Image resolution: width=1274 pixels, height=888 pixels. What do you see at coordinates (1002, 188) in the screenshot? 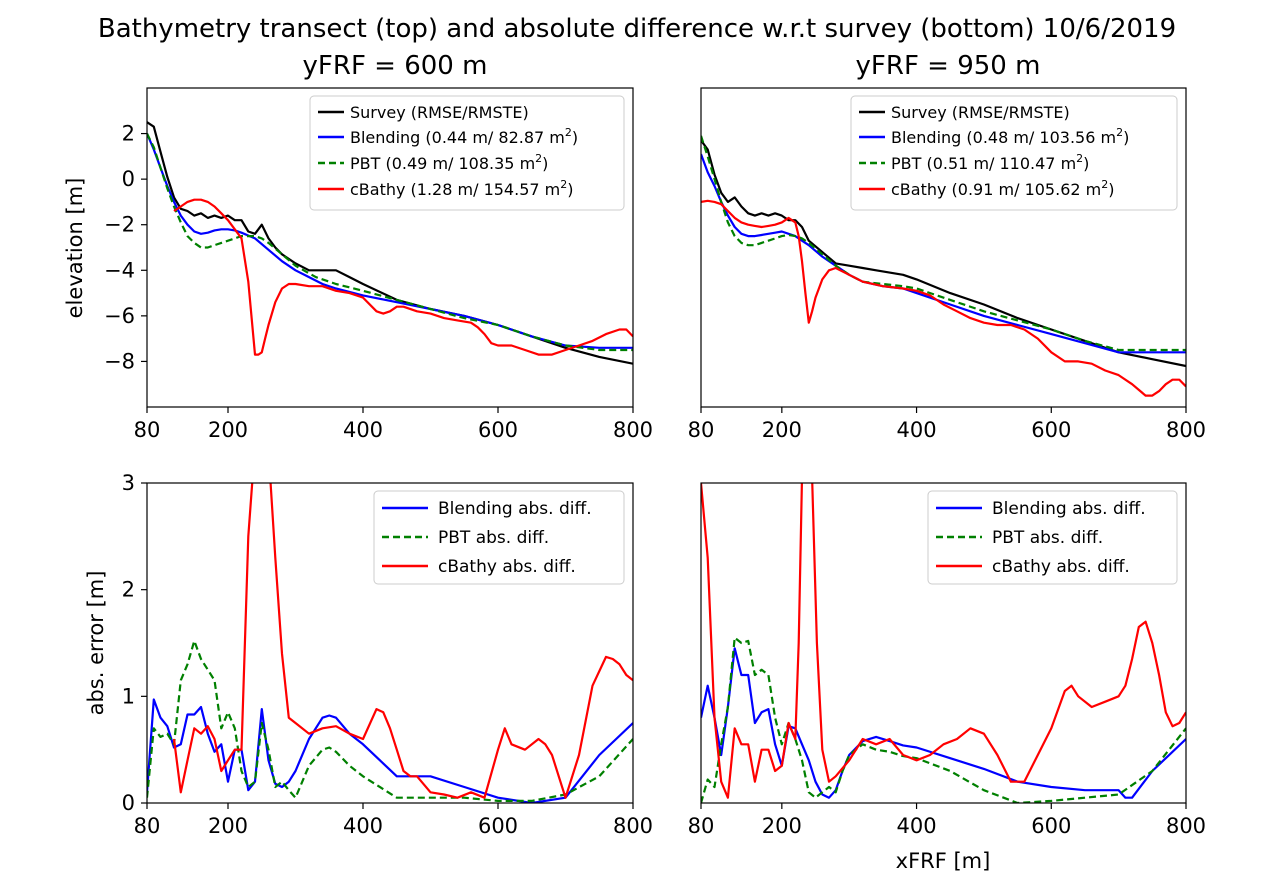
I see `legend-label-cbathy: cBathy (0.91 m/ 105.62 m2)` at bounding box center [1002, 188].